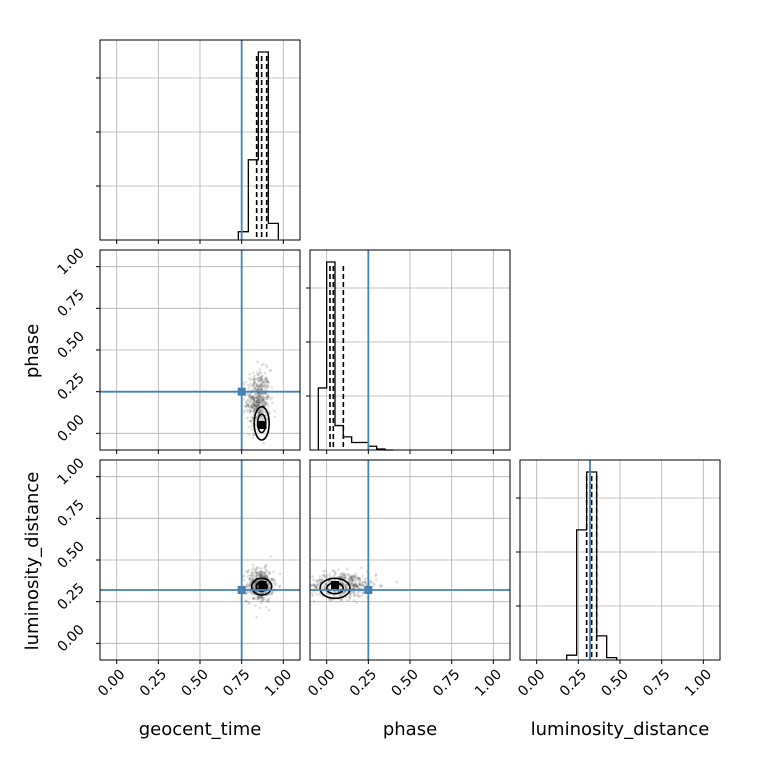 This screenshot has width=760, height=760. I want to click on xlabel-phase: phase, so click(410, 729).